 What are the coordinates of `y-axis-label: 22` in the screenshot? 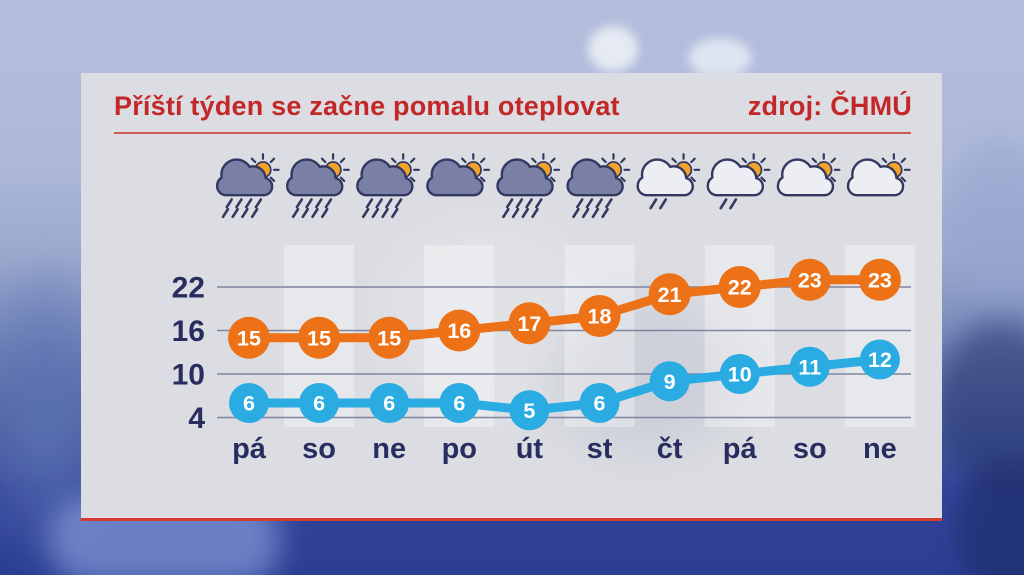 It's located at (188, 288).